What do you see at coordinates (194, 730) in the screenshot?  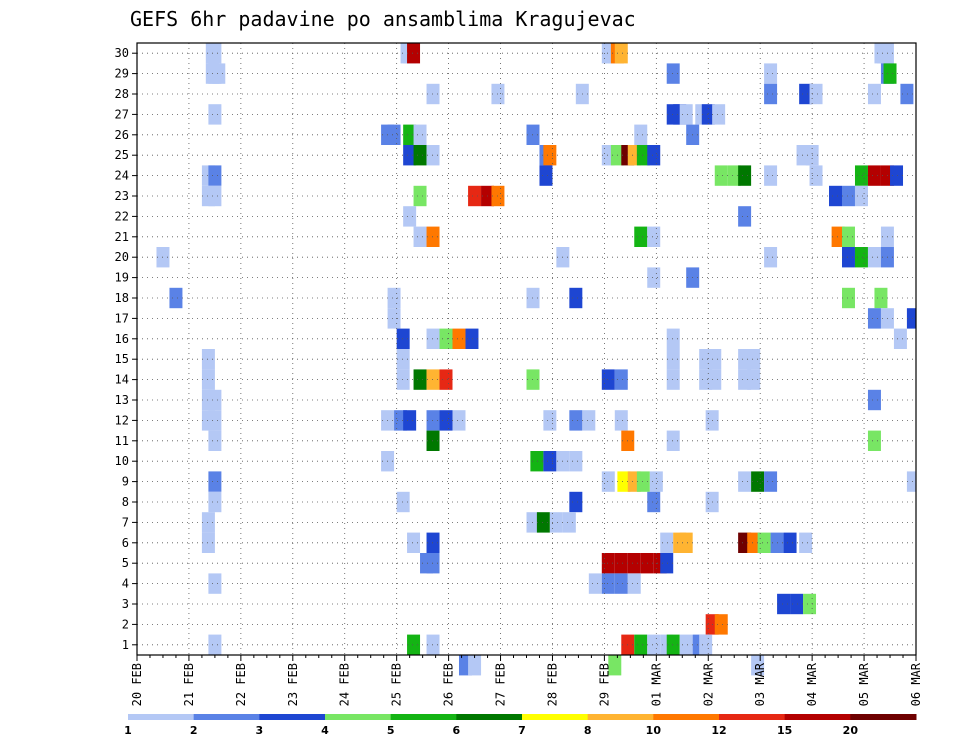 I see `colorbar-label: 2` at bounding box center [194, 730].